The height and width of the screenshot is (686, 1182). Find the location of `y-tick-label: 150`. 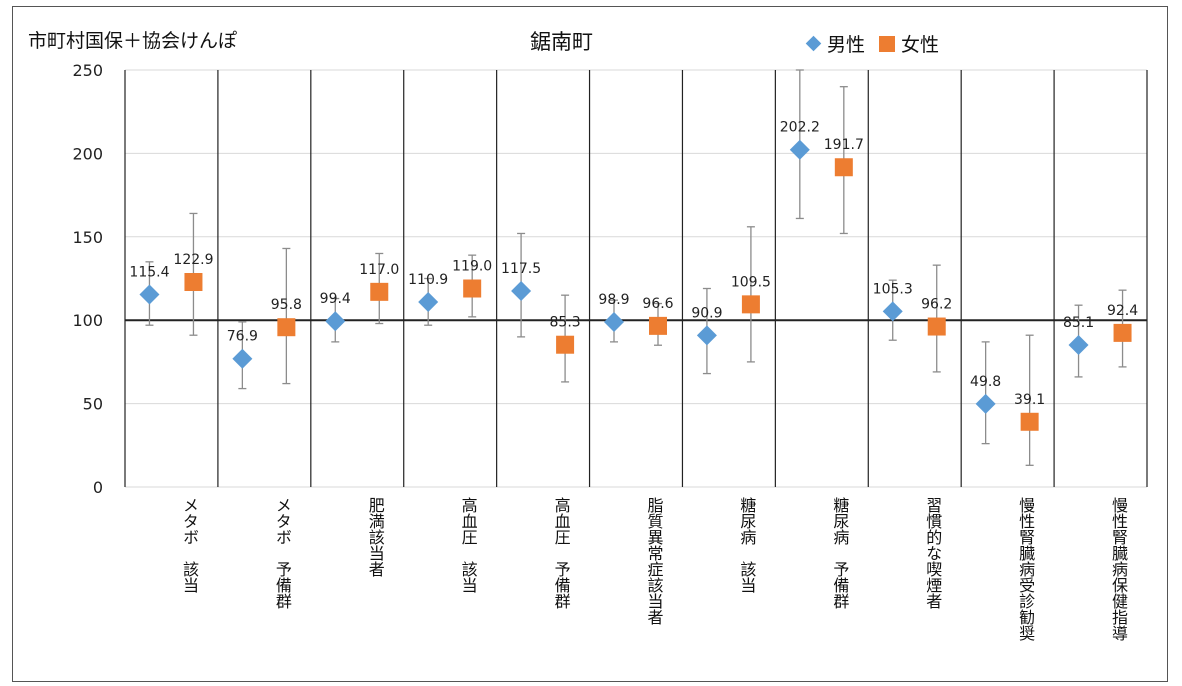

y-tick-label: 150 is located at coordinates (87, 237).